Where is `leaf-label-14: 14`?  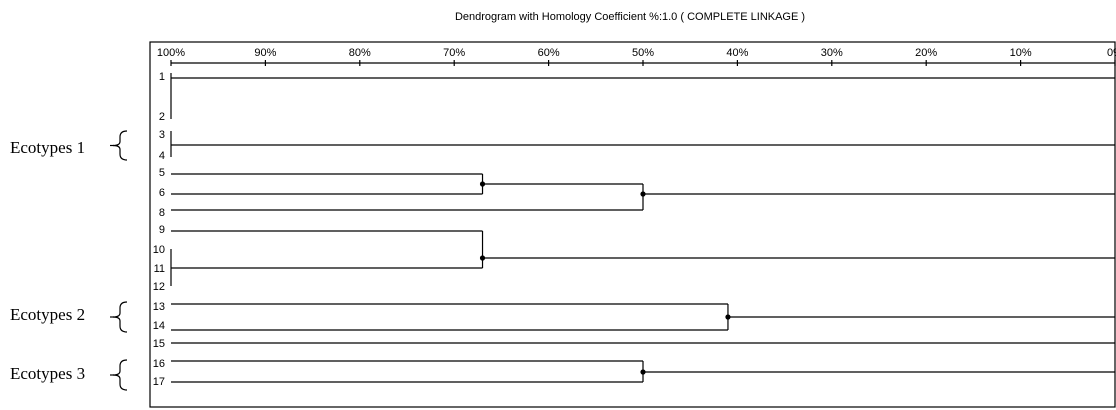
leaf-label-14: 14 is located at coordinates (159, 326).